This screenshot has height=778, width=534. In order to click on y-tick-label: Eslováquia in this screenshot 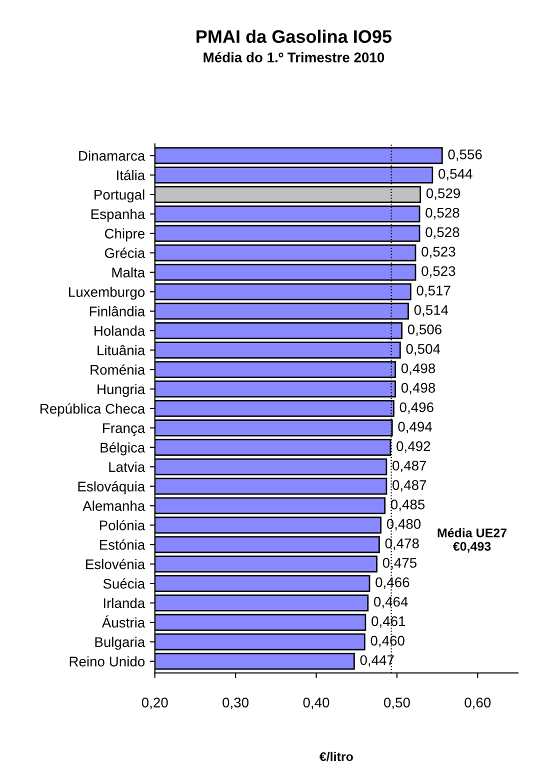, I will do `click(112, 487)`.